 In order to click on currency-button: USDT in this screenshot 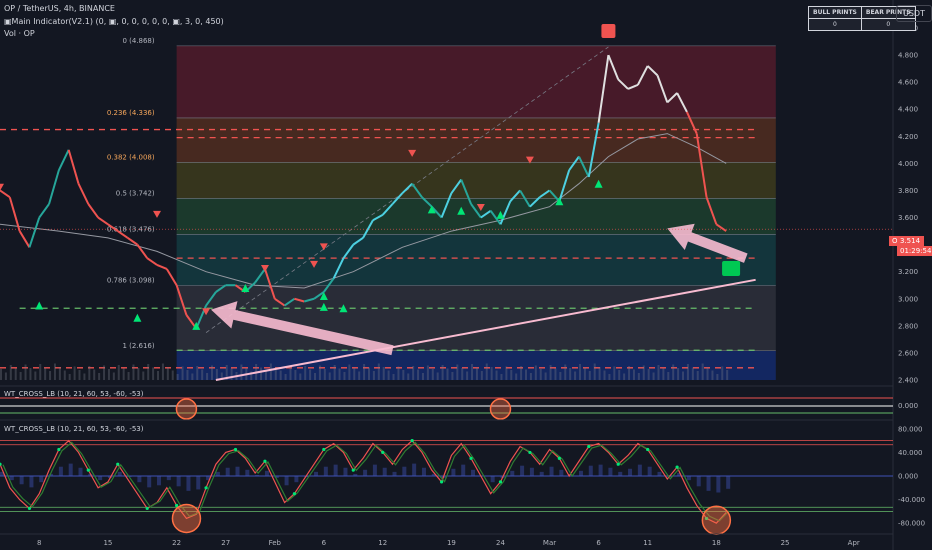, I will do `click(914, 13)`.